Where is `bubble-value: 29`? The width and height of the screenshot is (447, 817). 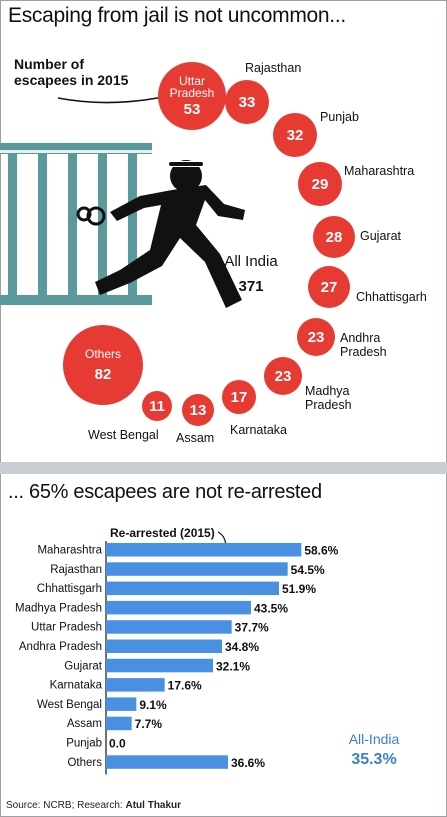 bubble-value: 29 is located at coordinates (320, 184).